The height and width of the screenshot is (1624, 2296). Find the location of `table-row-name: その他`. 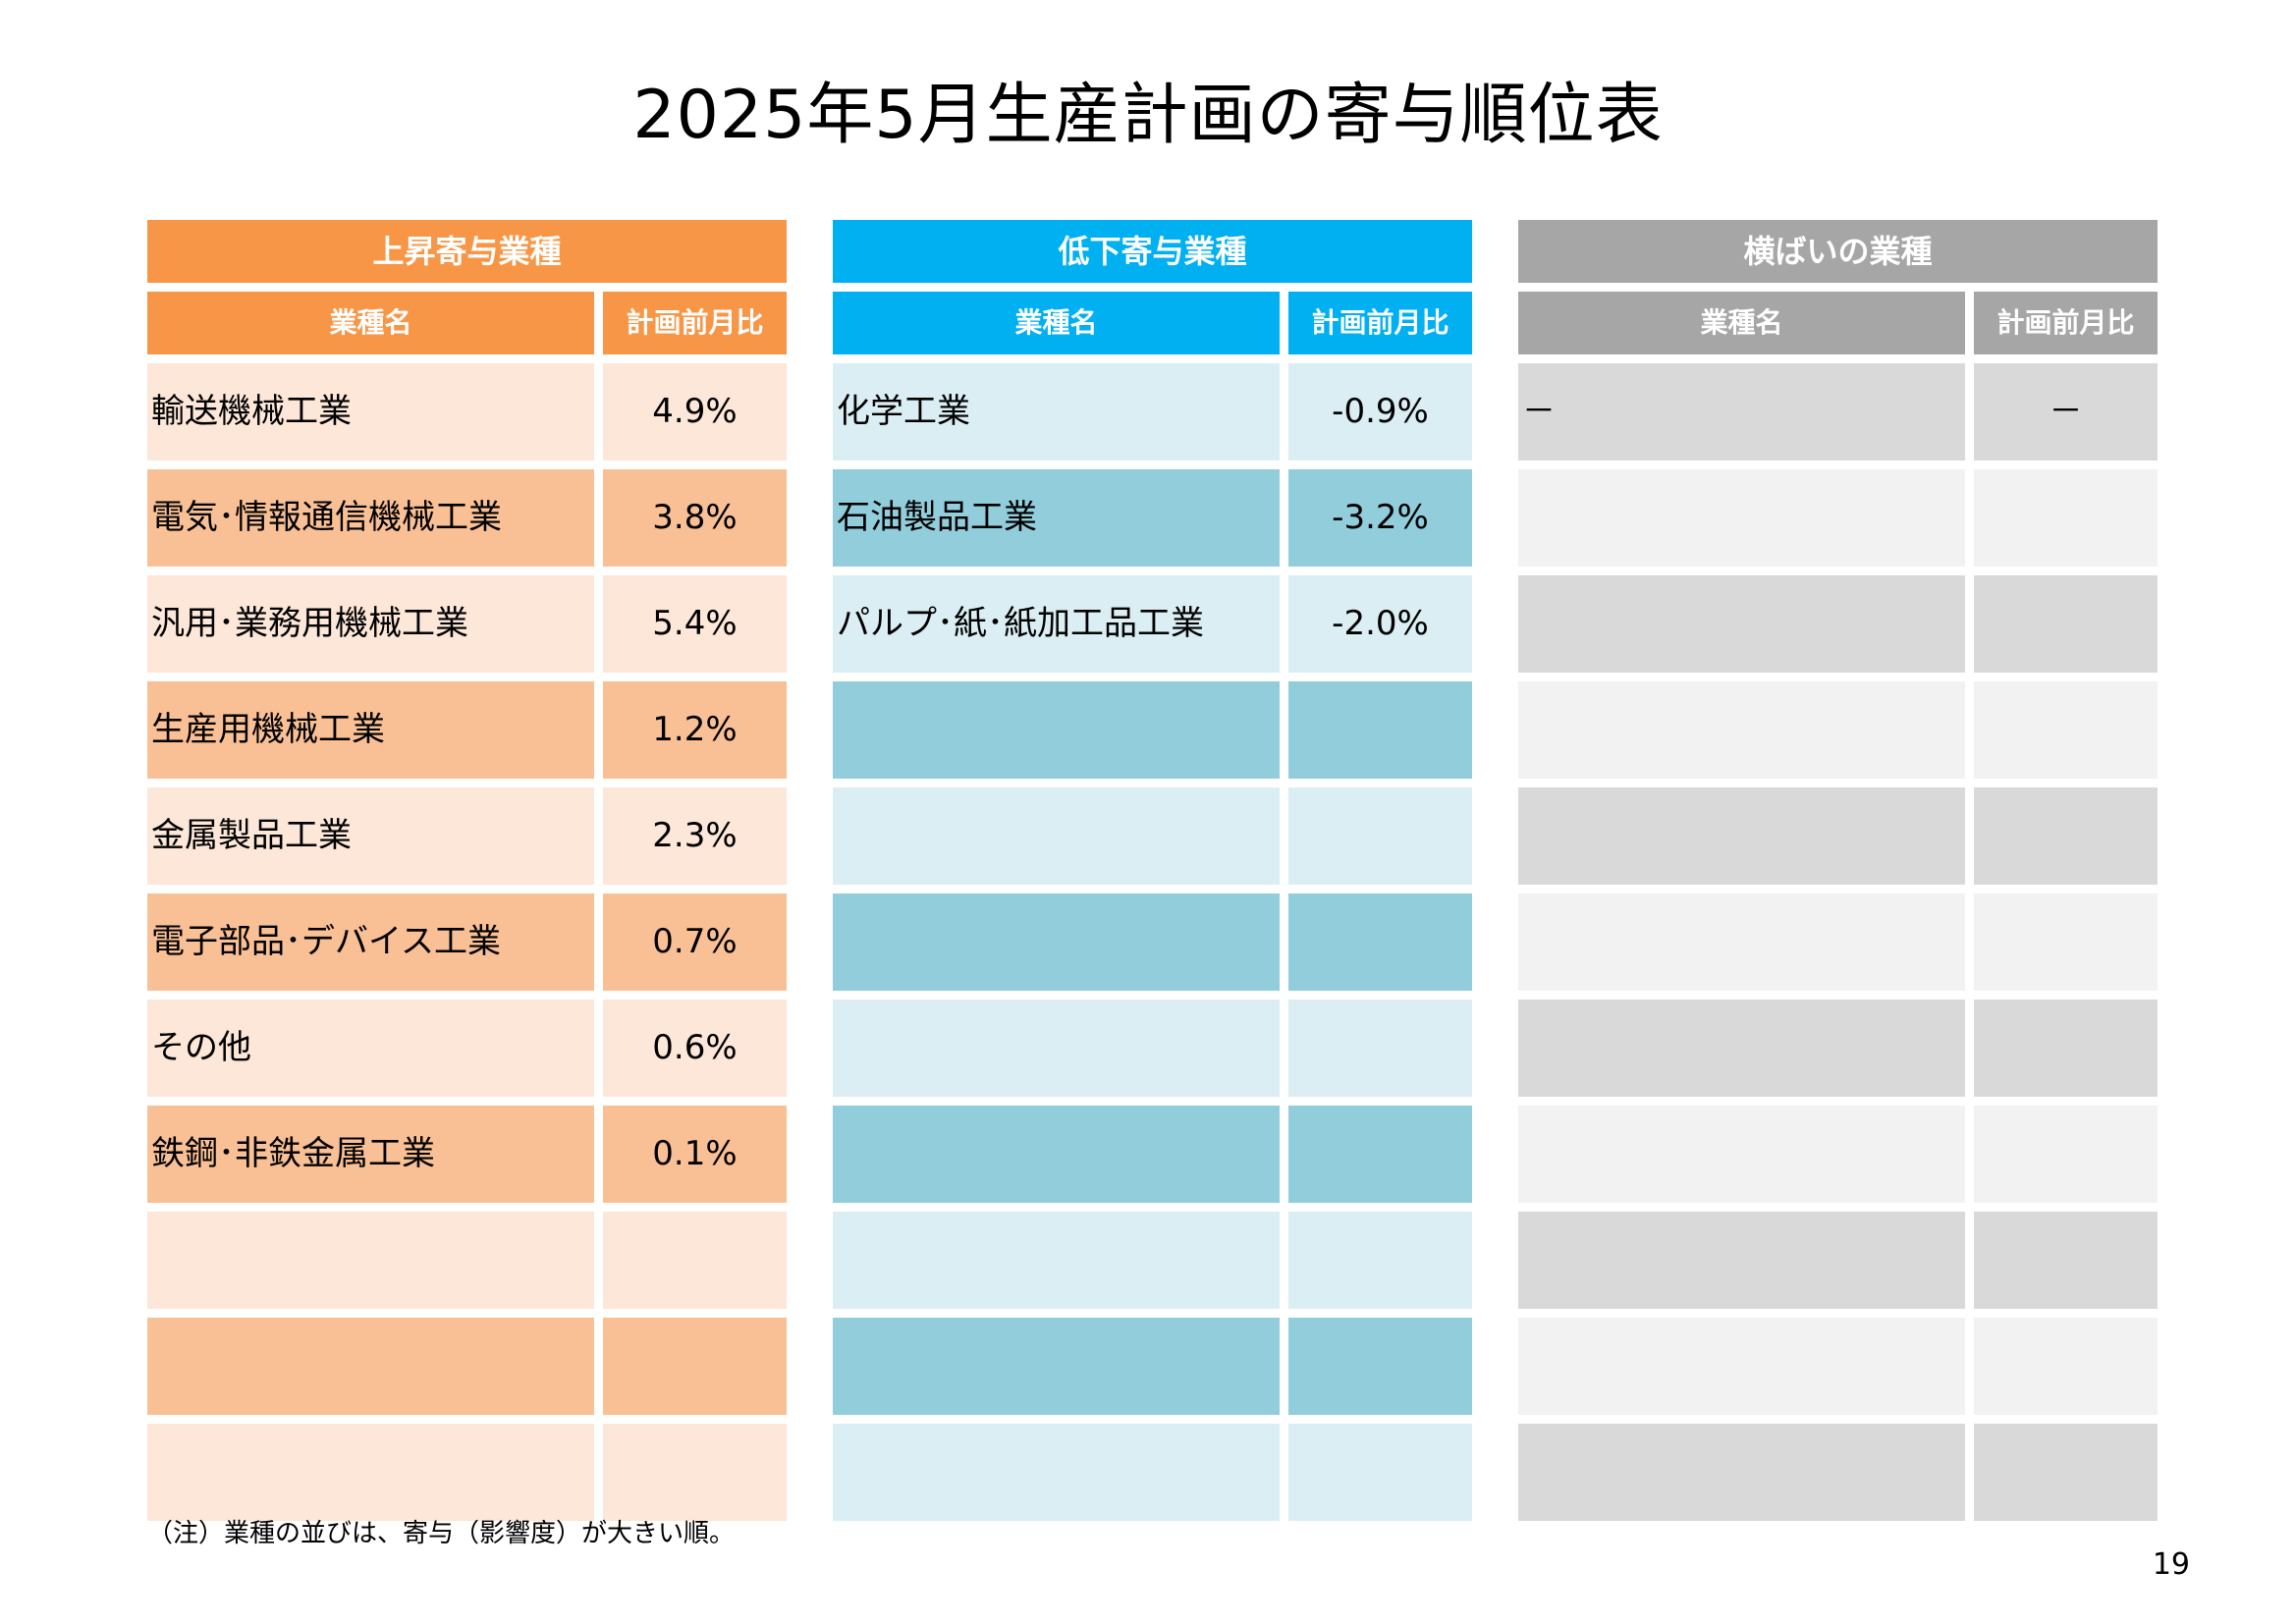

table-row-name: その他 is located at coordinates (370, 1048).